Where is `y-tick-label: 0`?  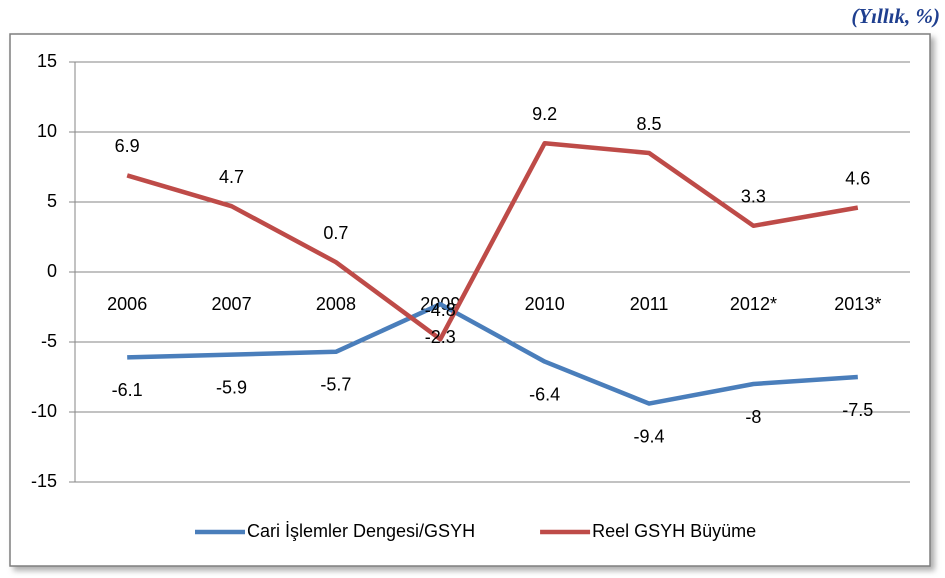 y-tick-label: 0 is located at coordinates (52, 271).